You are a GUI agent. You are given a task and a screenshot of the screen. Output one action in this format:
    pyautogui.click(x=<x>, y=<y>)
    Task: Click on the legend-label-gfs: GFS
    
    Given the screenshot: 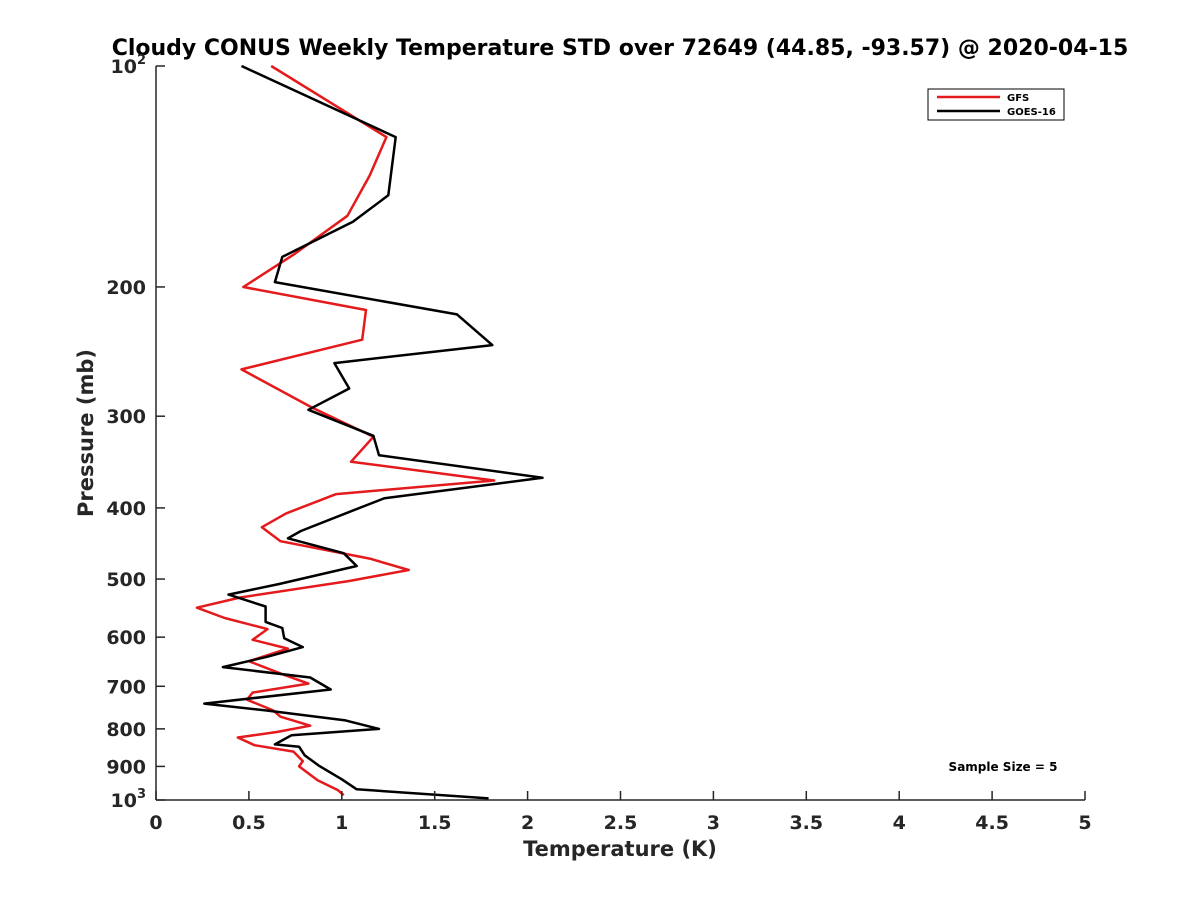 What is the action you would take?
    pyautogui.click(x=1018, y=98)
    